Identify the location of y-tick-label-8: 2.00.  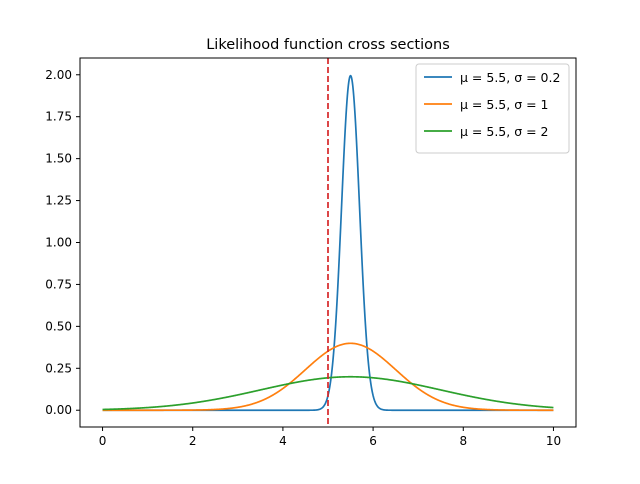
(58, 75).